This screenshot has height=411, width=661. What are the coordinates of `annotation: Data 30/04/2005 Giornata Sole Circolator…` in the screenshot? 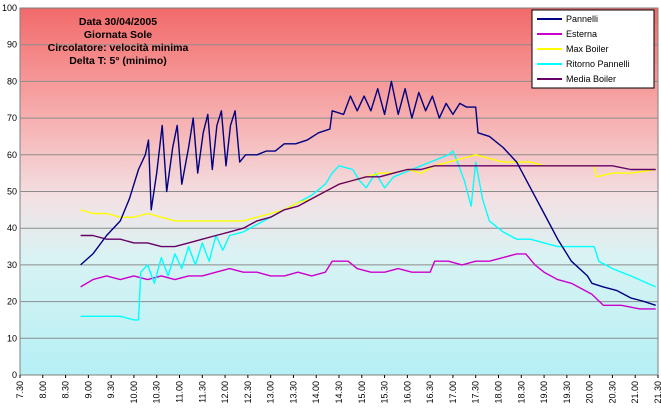 It's located at (118, 41).